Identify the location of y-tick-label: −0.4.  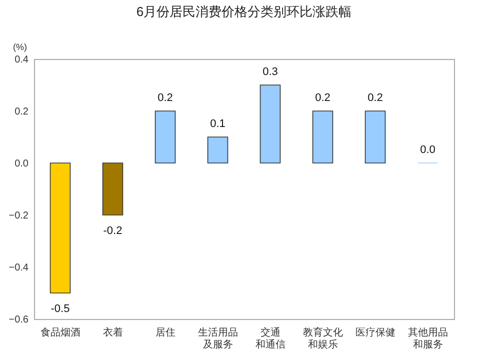
(18, 268).